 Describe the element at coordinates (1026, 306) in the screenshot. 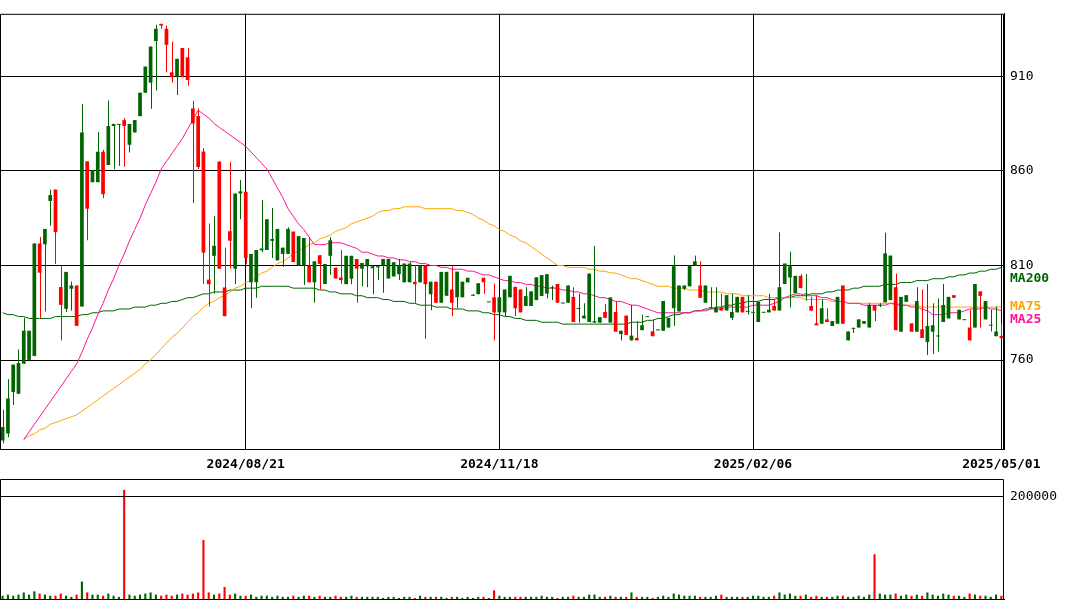

I see `series-label: MA75` at that location.